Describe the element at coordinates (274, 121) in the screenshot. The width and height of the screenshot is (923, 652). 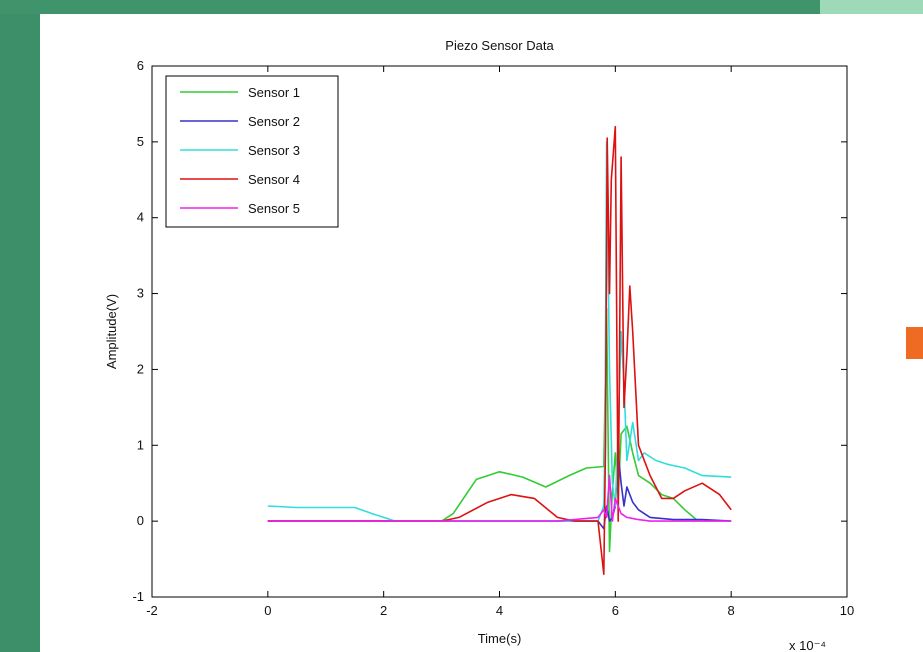
I see `legend-label: Sensor 2` at that location.